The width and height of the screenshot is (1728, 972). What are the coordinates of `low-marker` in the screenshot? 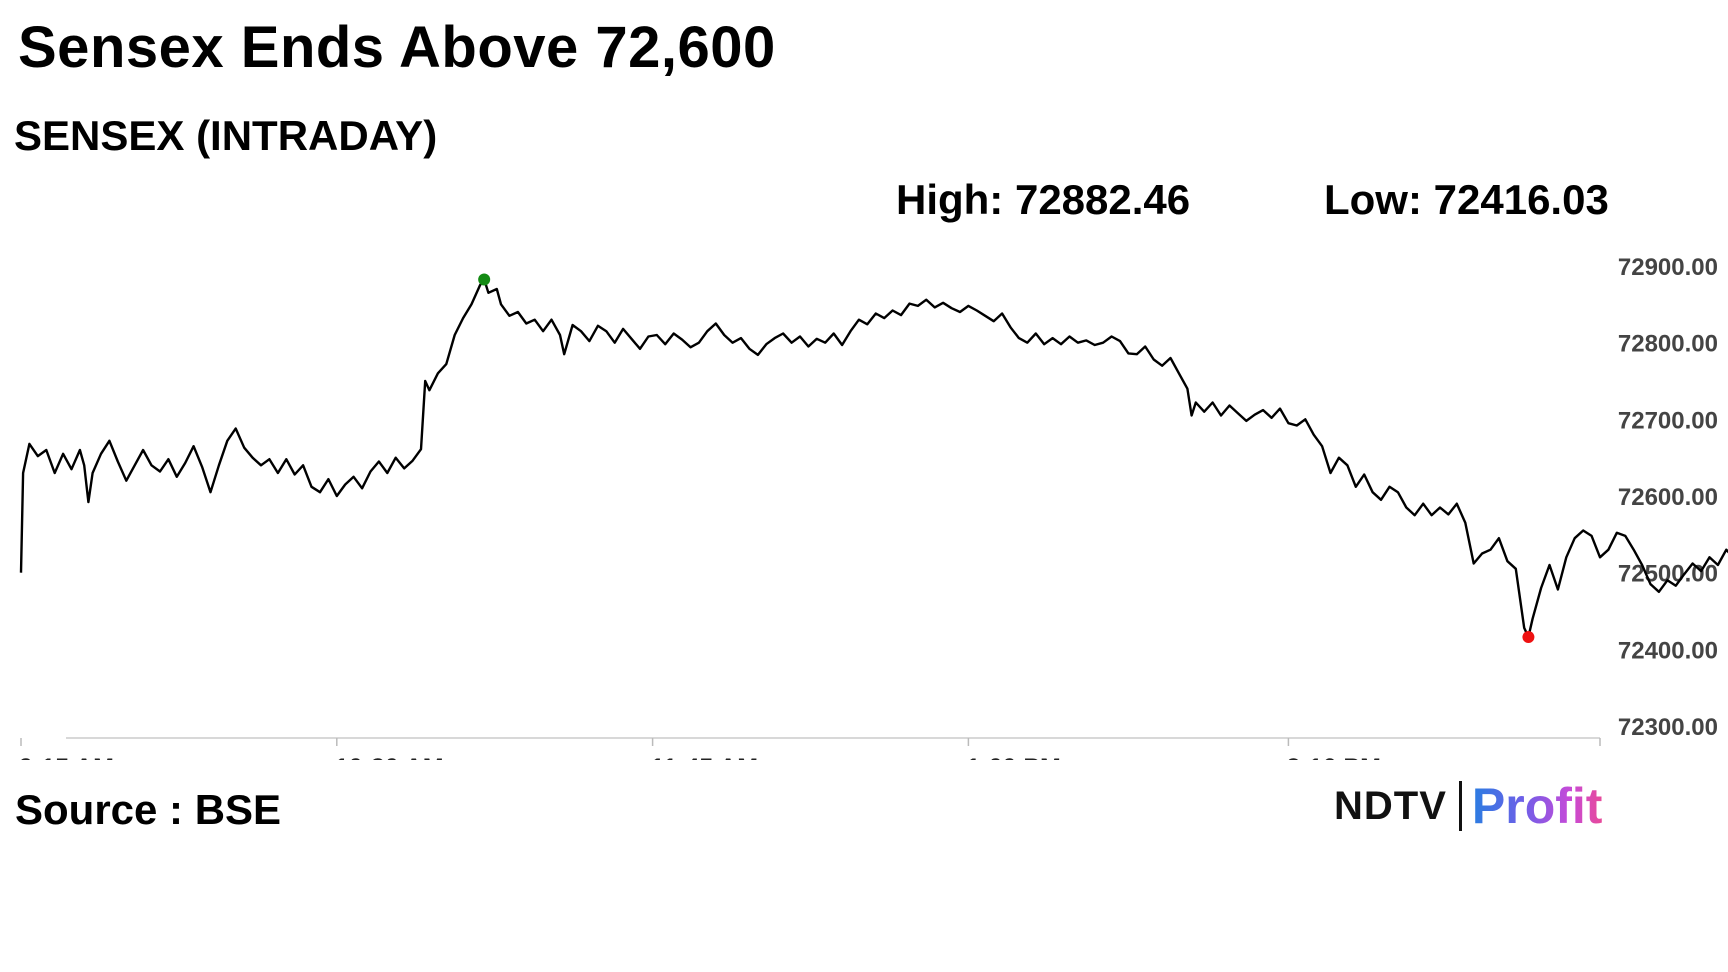 It's located at (1528, 637).